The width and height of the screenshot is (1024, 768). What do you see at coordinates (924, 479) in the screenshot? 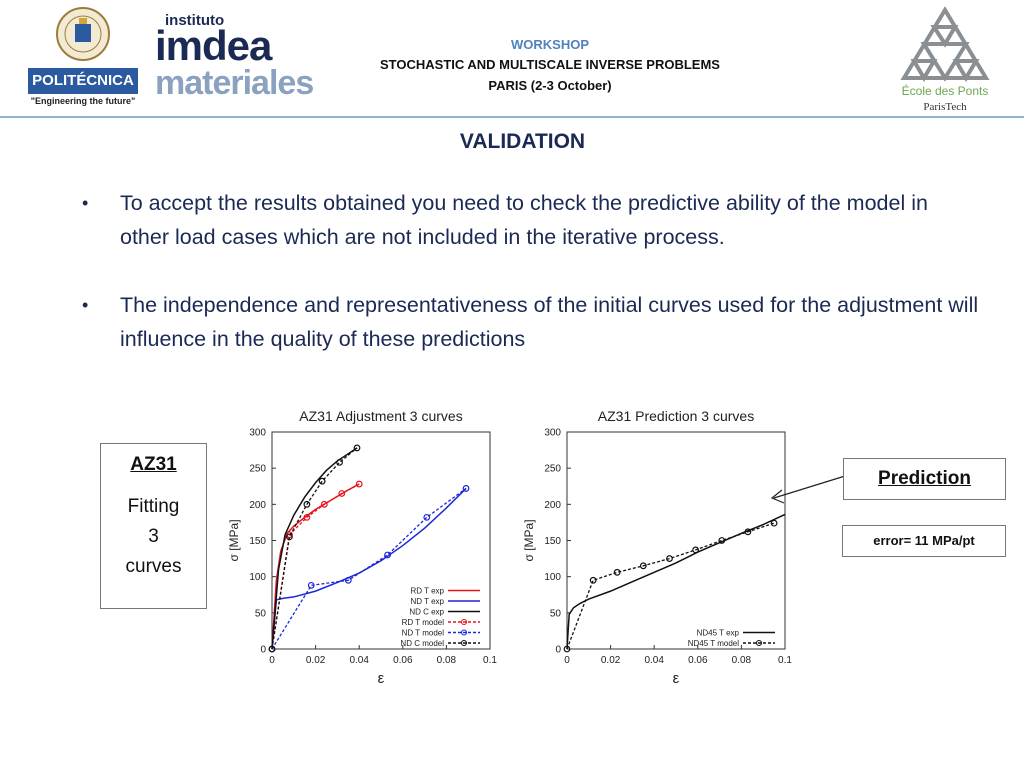
I see `prediction-label-box: Prediction` at bounding box center [924, 479].